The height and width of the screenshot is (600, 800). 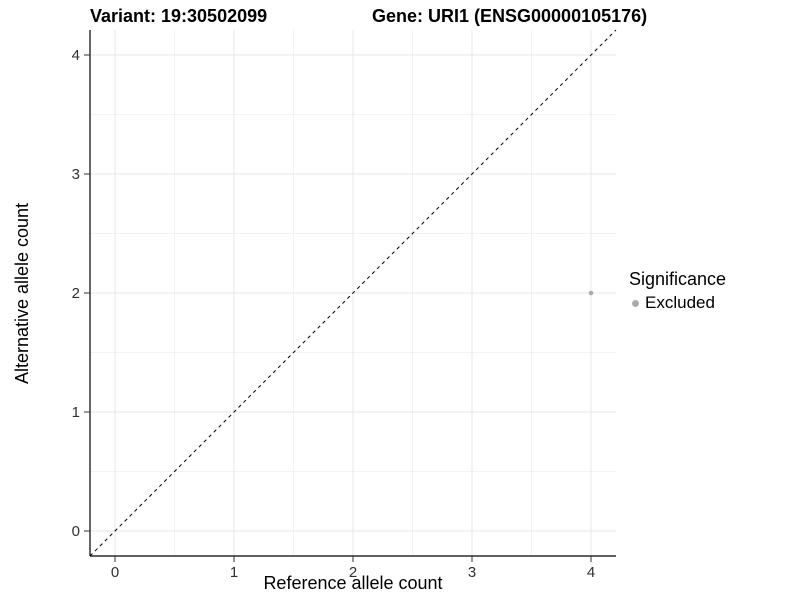 I want to click on x-tick-label: 4, so click(x=591, y=572).